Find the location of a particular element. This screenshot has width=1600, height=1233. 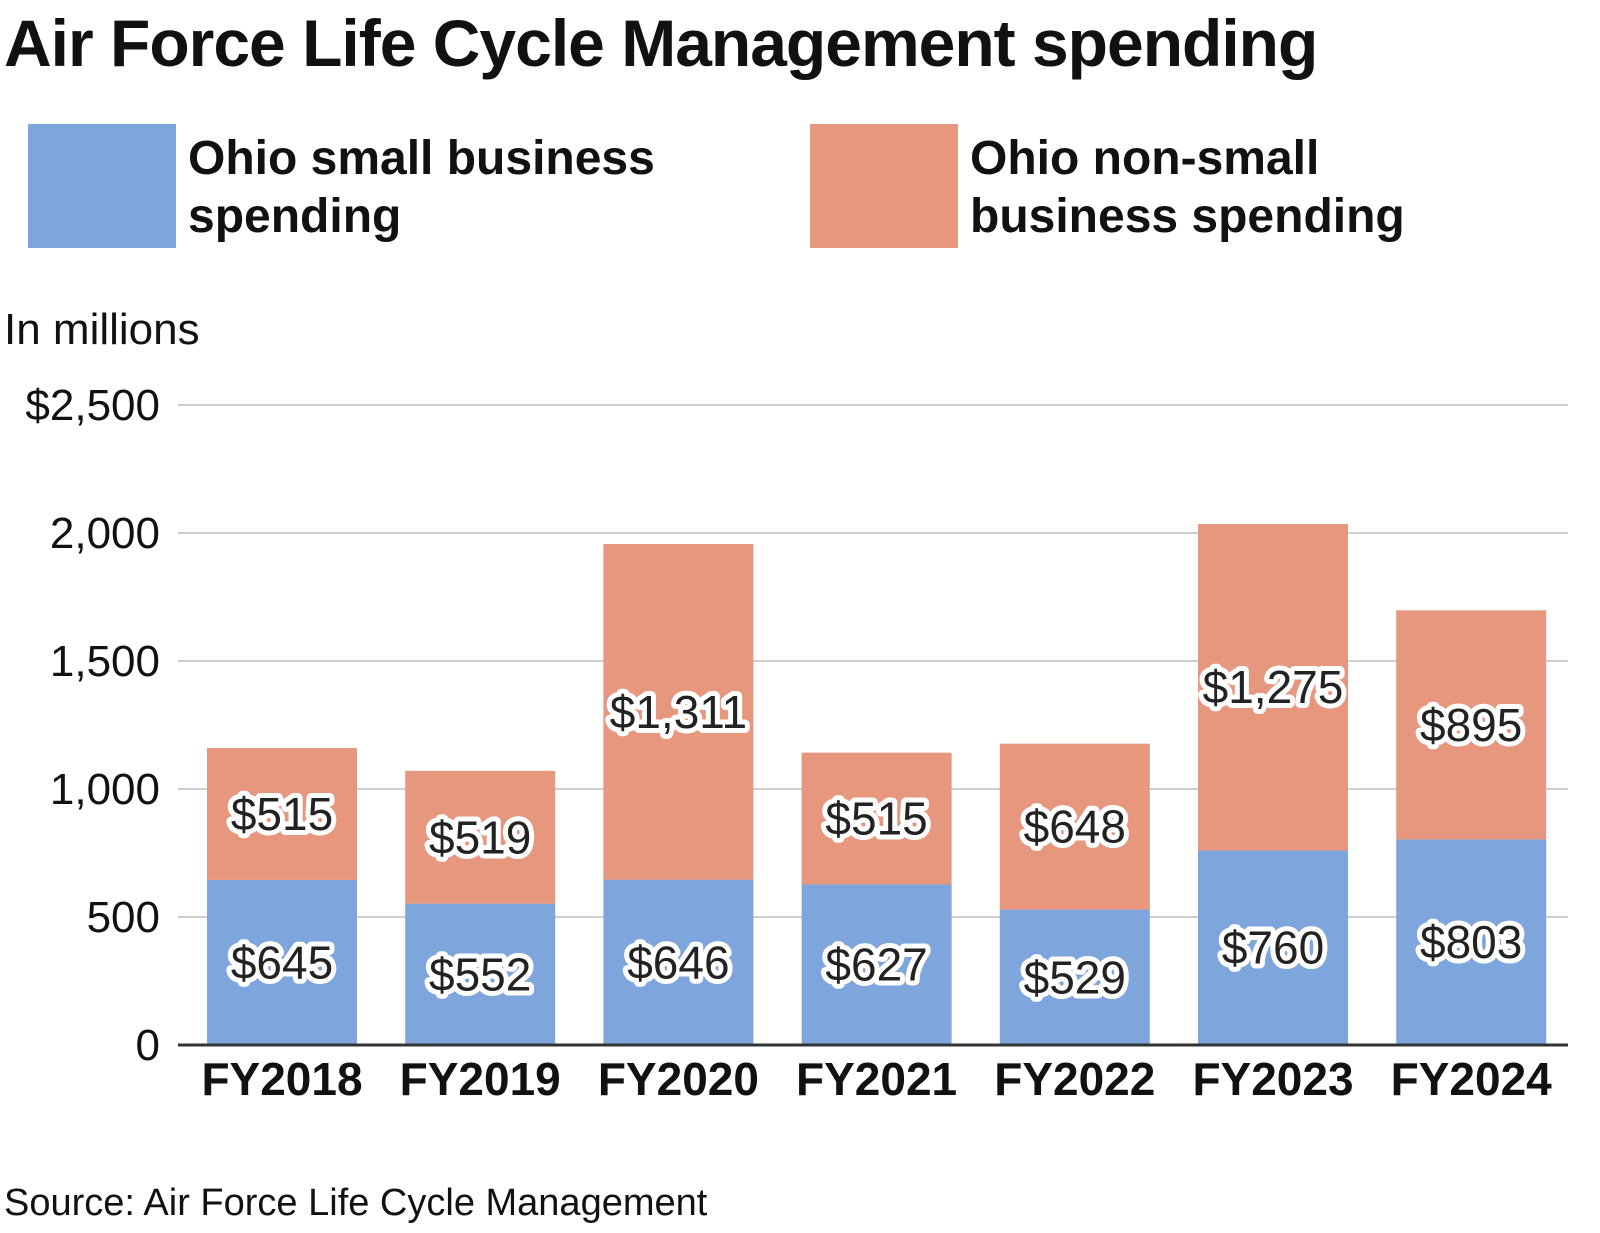

data-label-small-business: $760 is located at coordinates (1273, 948).